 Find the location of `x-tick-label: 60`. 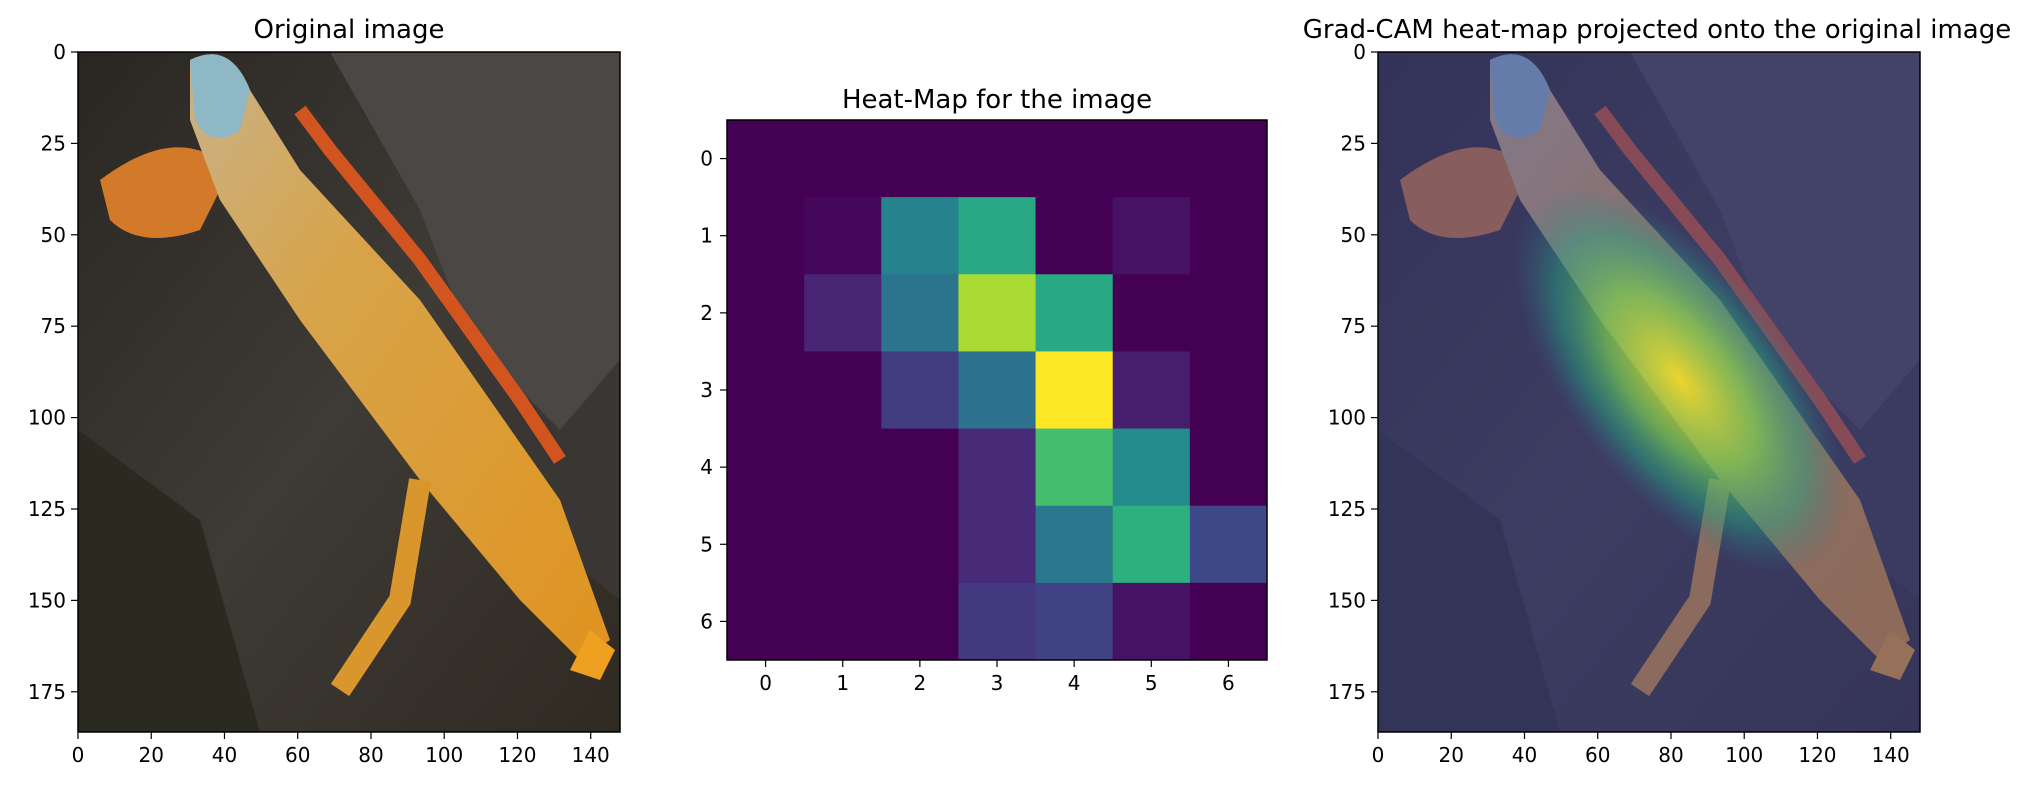

x-tick-label: 60 is located at coordinates (297, 755).